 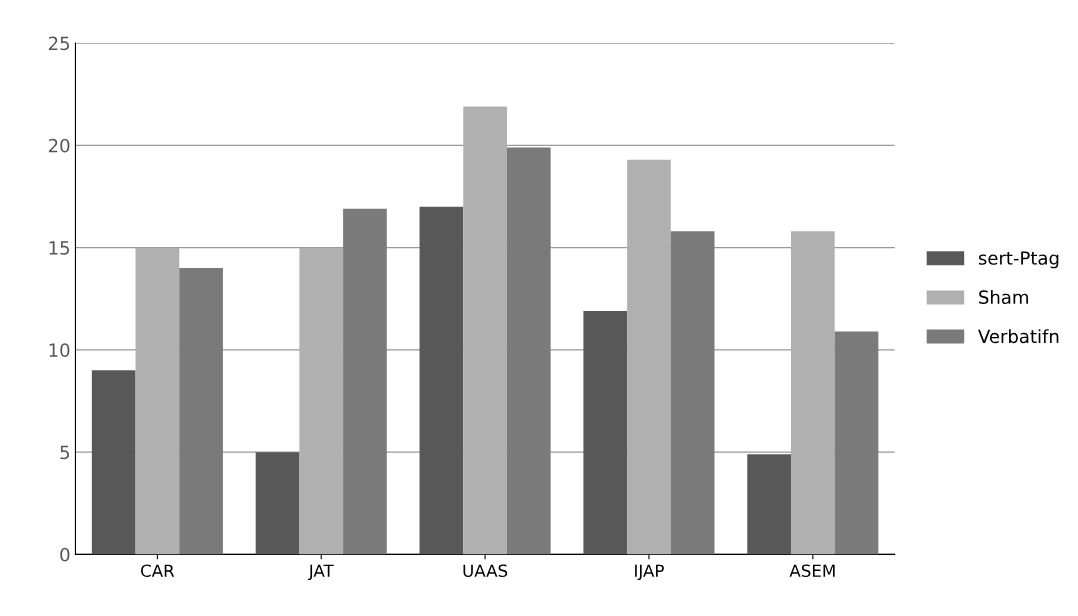 I want to click on y-tick-label: 10, so click(x=59, y=350).